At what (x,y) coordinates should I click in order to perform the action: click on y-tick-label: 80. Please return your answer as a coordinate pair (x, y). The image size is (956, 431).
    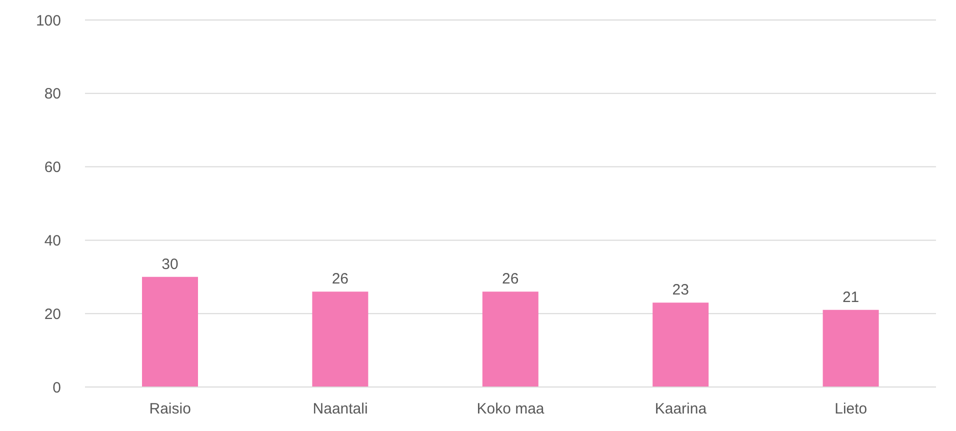
    Looking at the image, I should click on (52, 94).